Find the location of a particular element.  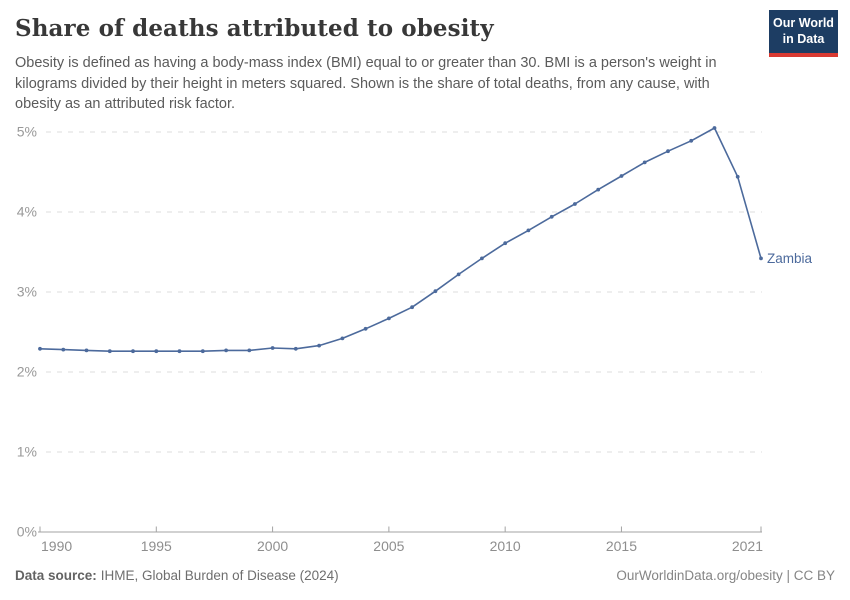

y-tick-label: 1% is located at coordinates (27, 452).